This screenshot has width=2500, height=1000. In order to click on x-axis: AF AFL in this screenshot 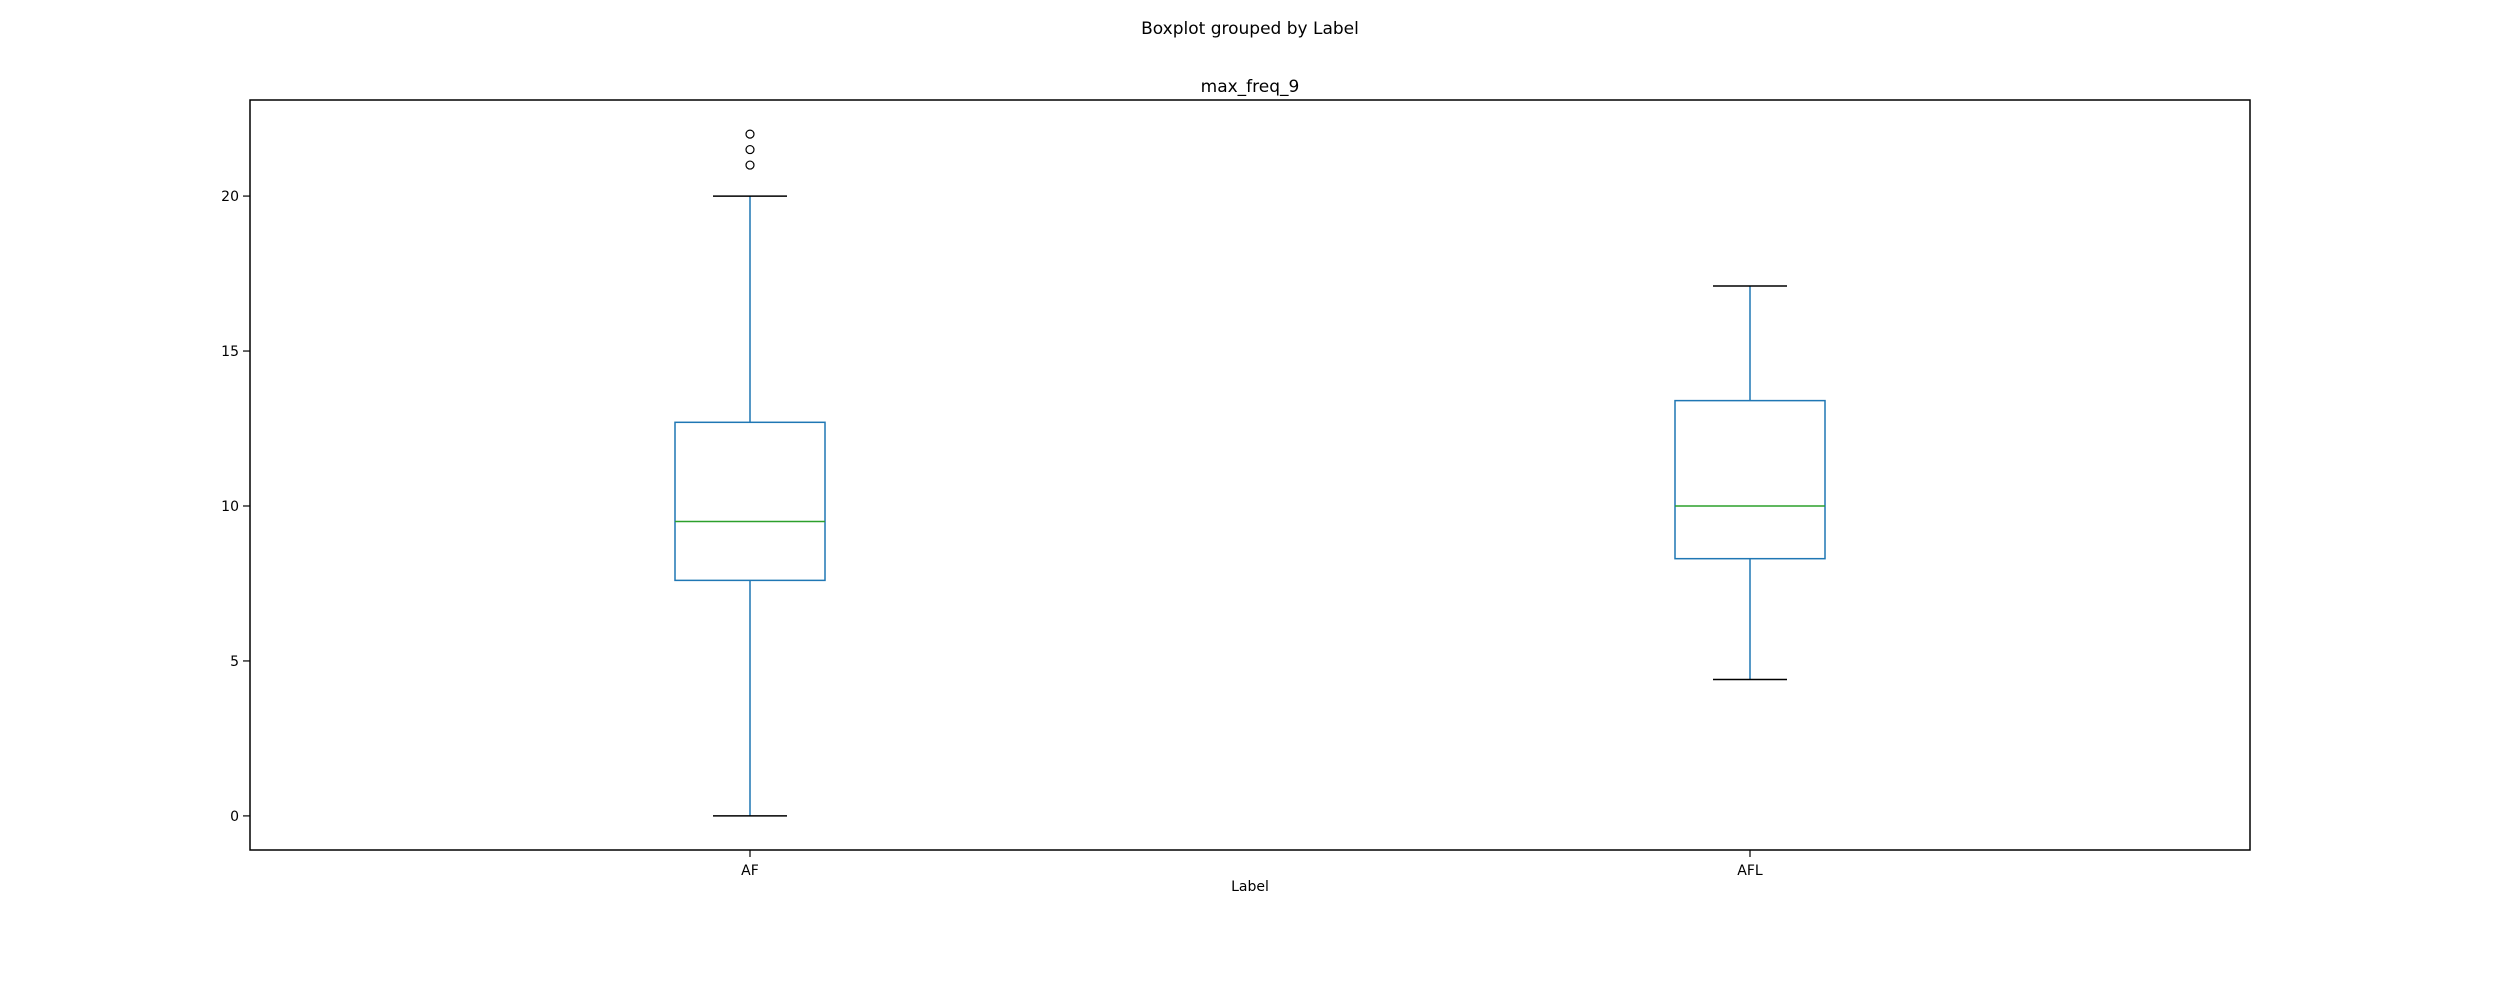, I will do `click(1252, 864)`.